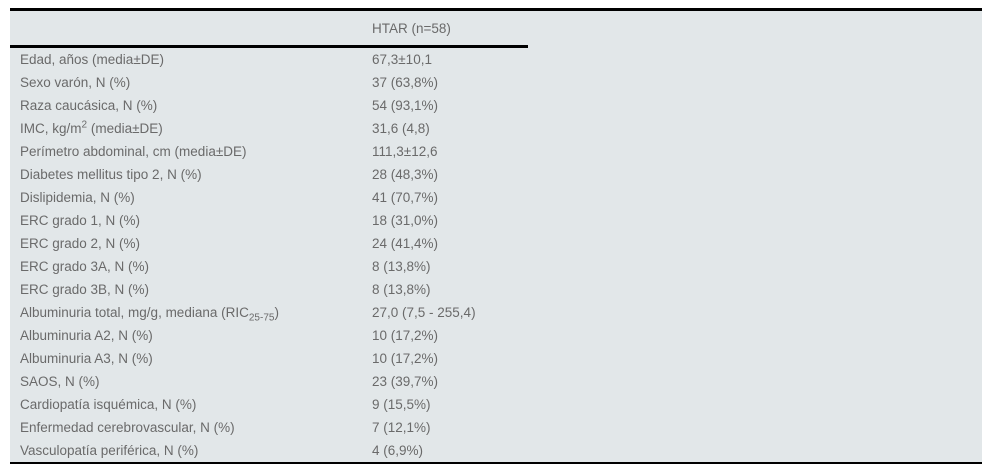 This screenshot has height=476, width=992. I want to click on table-row: Vasculopatía periférica, N (%) 4 (6,9%), so click(496, 450).